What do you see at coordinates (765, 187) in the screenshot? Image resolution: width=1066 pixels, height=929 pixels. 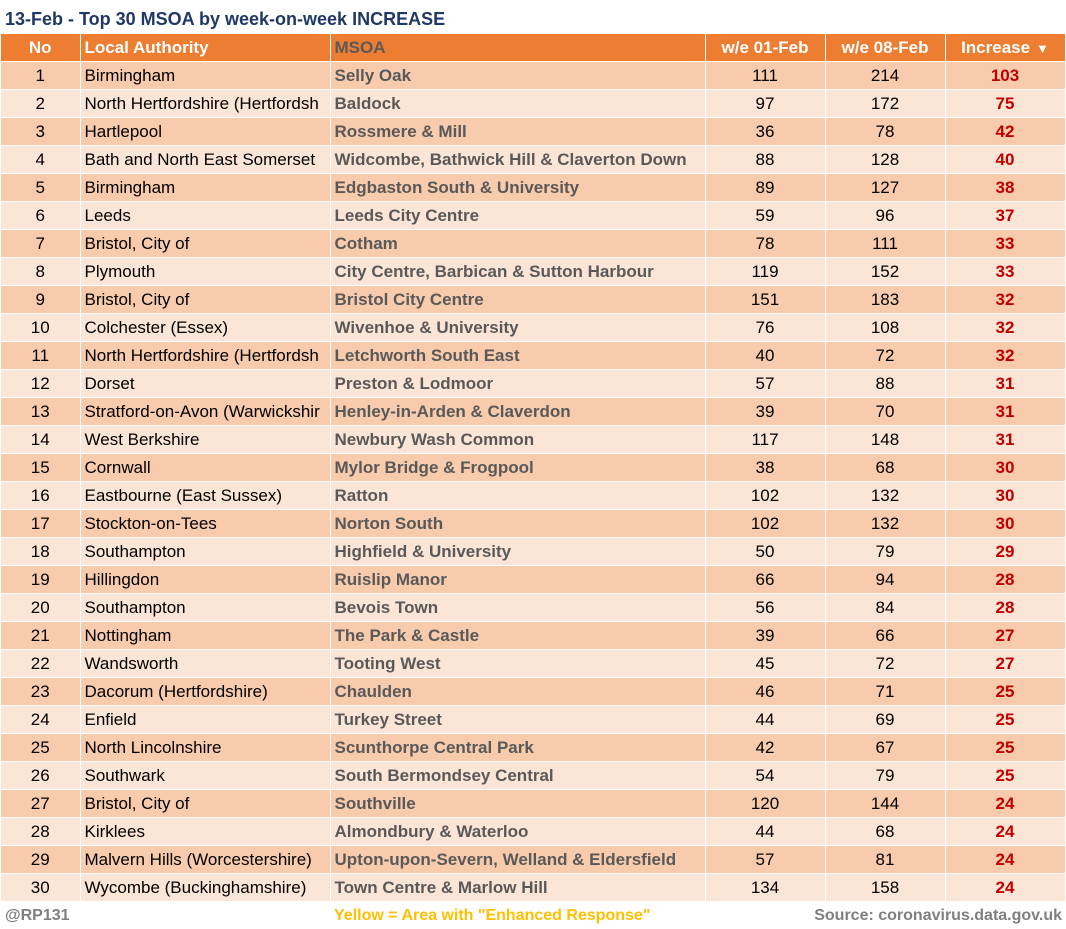 I see `cell-week1-cases: 89` at bounding box center [765, 187].